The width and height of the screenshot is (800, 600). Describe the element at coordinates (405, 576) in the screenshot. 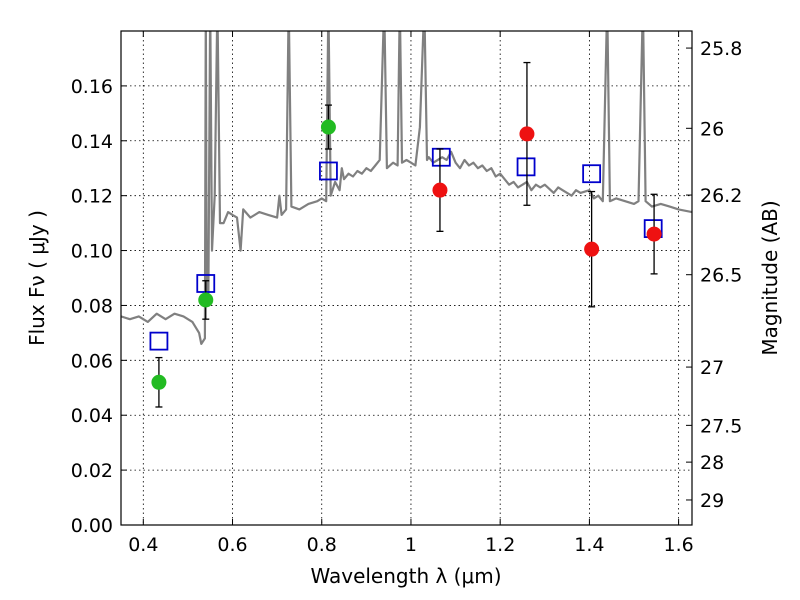

I see `x-axis-label: Wavelength λ (μm)` at that location.